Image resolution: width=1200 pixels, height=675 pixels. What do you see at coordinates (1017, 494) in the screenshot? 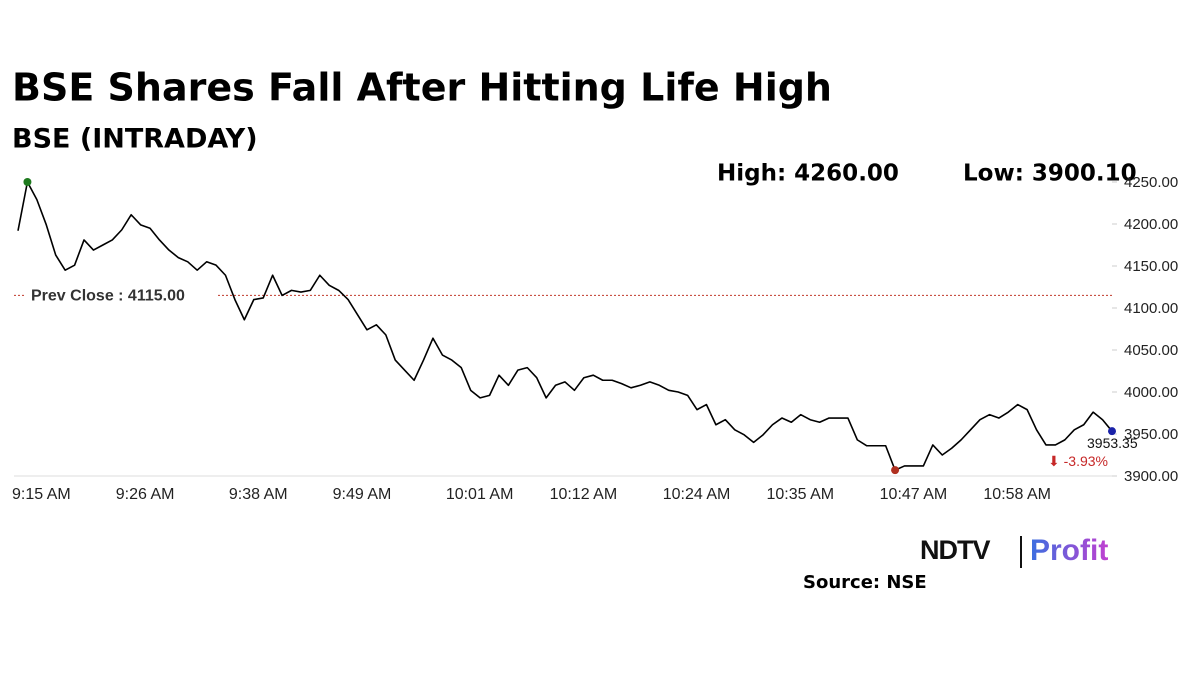
I see `x-tick-label: 10:58 AM` at bounding box center [1017, 494].